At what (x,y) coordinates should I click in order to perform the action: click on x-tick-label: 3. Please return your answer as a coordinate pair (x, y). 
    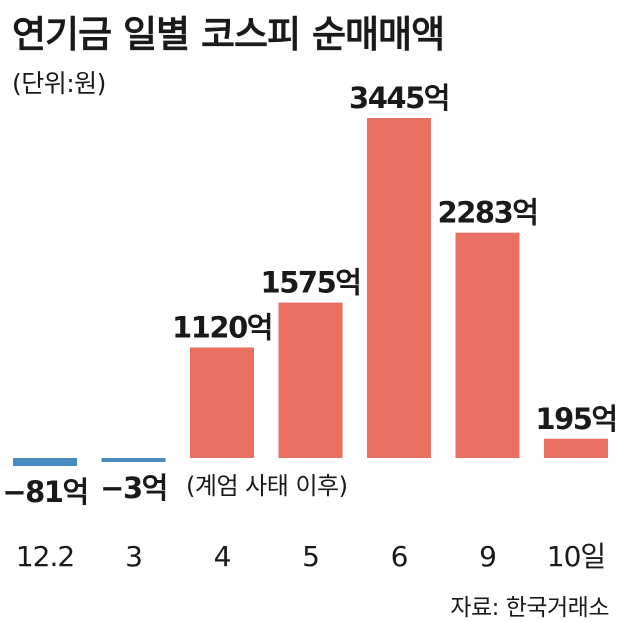
    Looking at the image, I should click on (133, 556).